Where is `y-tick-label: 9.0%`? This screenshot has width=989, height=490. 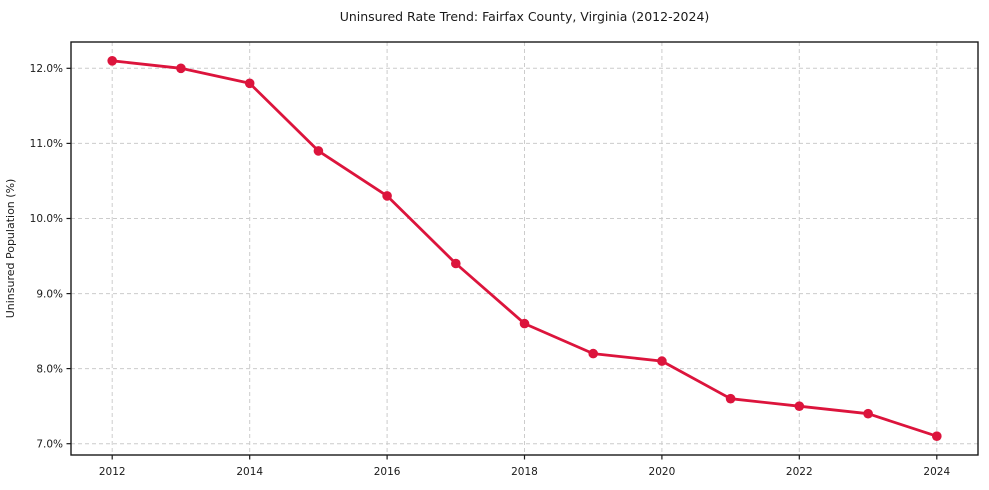
y-tick-label: 9.0% is located at coordinates (49, 294).